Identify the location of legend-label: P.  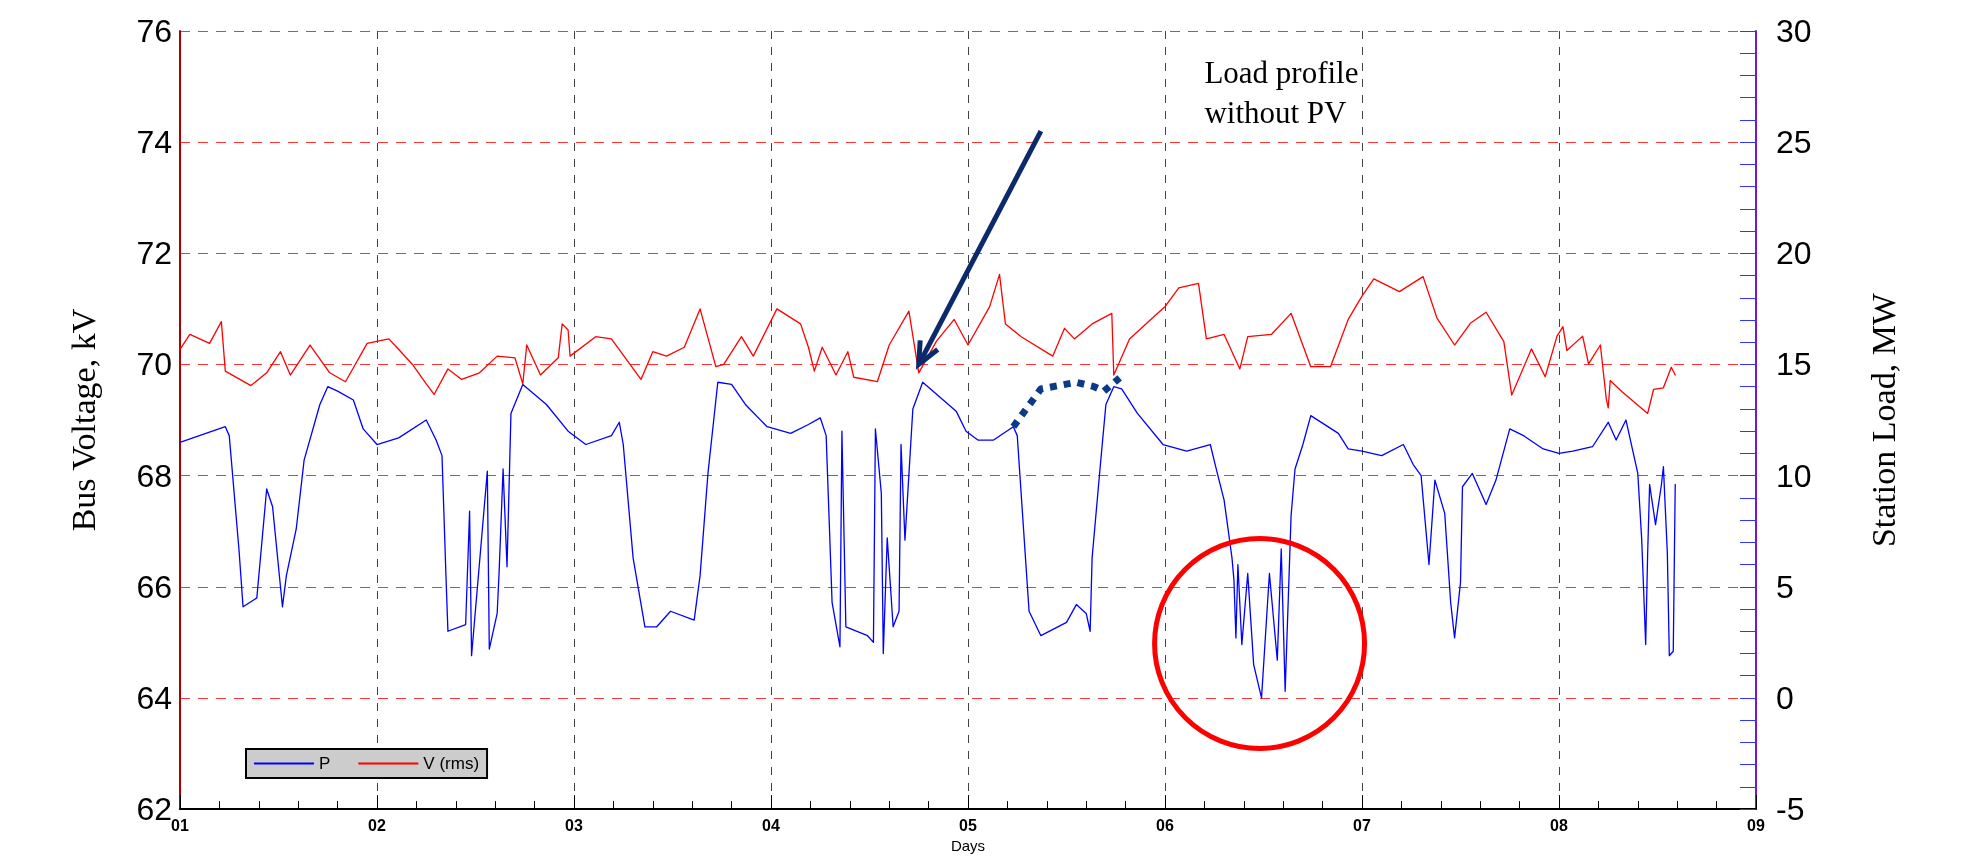
(325, 763).